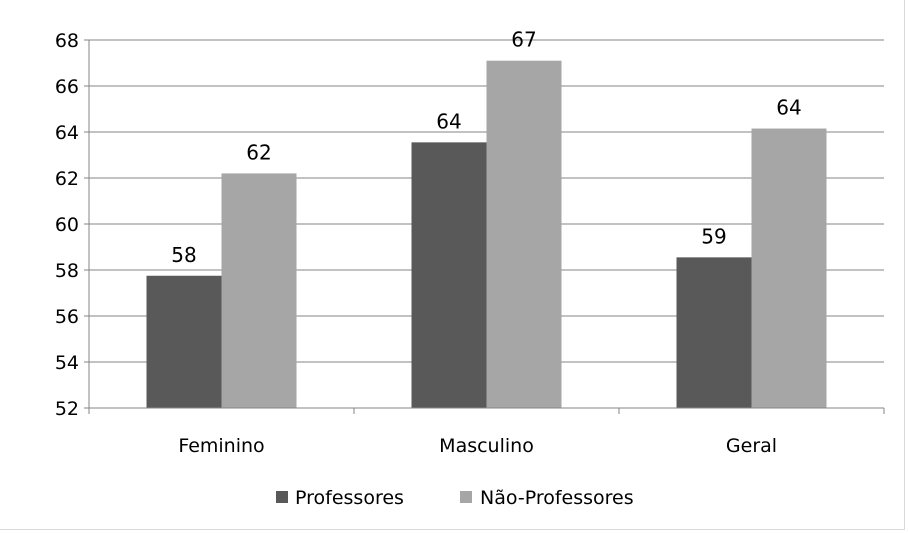 The height and width of the screenshot is (533, 908). I want to click on x-tick-label: Feminino, so click(221, 446).